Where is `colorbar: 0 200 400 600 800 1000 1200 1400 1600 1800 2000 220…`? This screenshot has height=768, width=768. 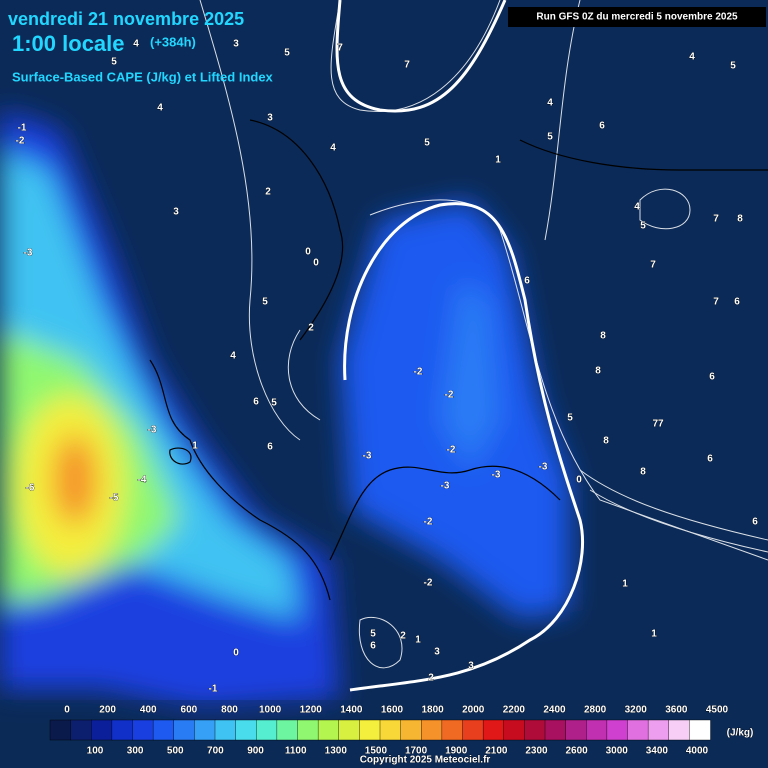
colorbar: 0 200 400 600 800 1000 1200 1400 1600 1800 2000 220… is located at coordinates (389, 730).